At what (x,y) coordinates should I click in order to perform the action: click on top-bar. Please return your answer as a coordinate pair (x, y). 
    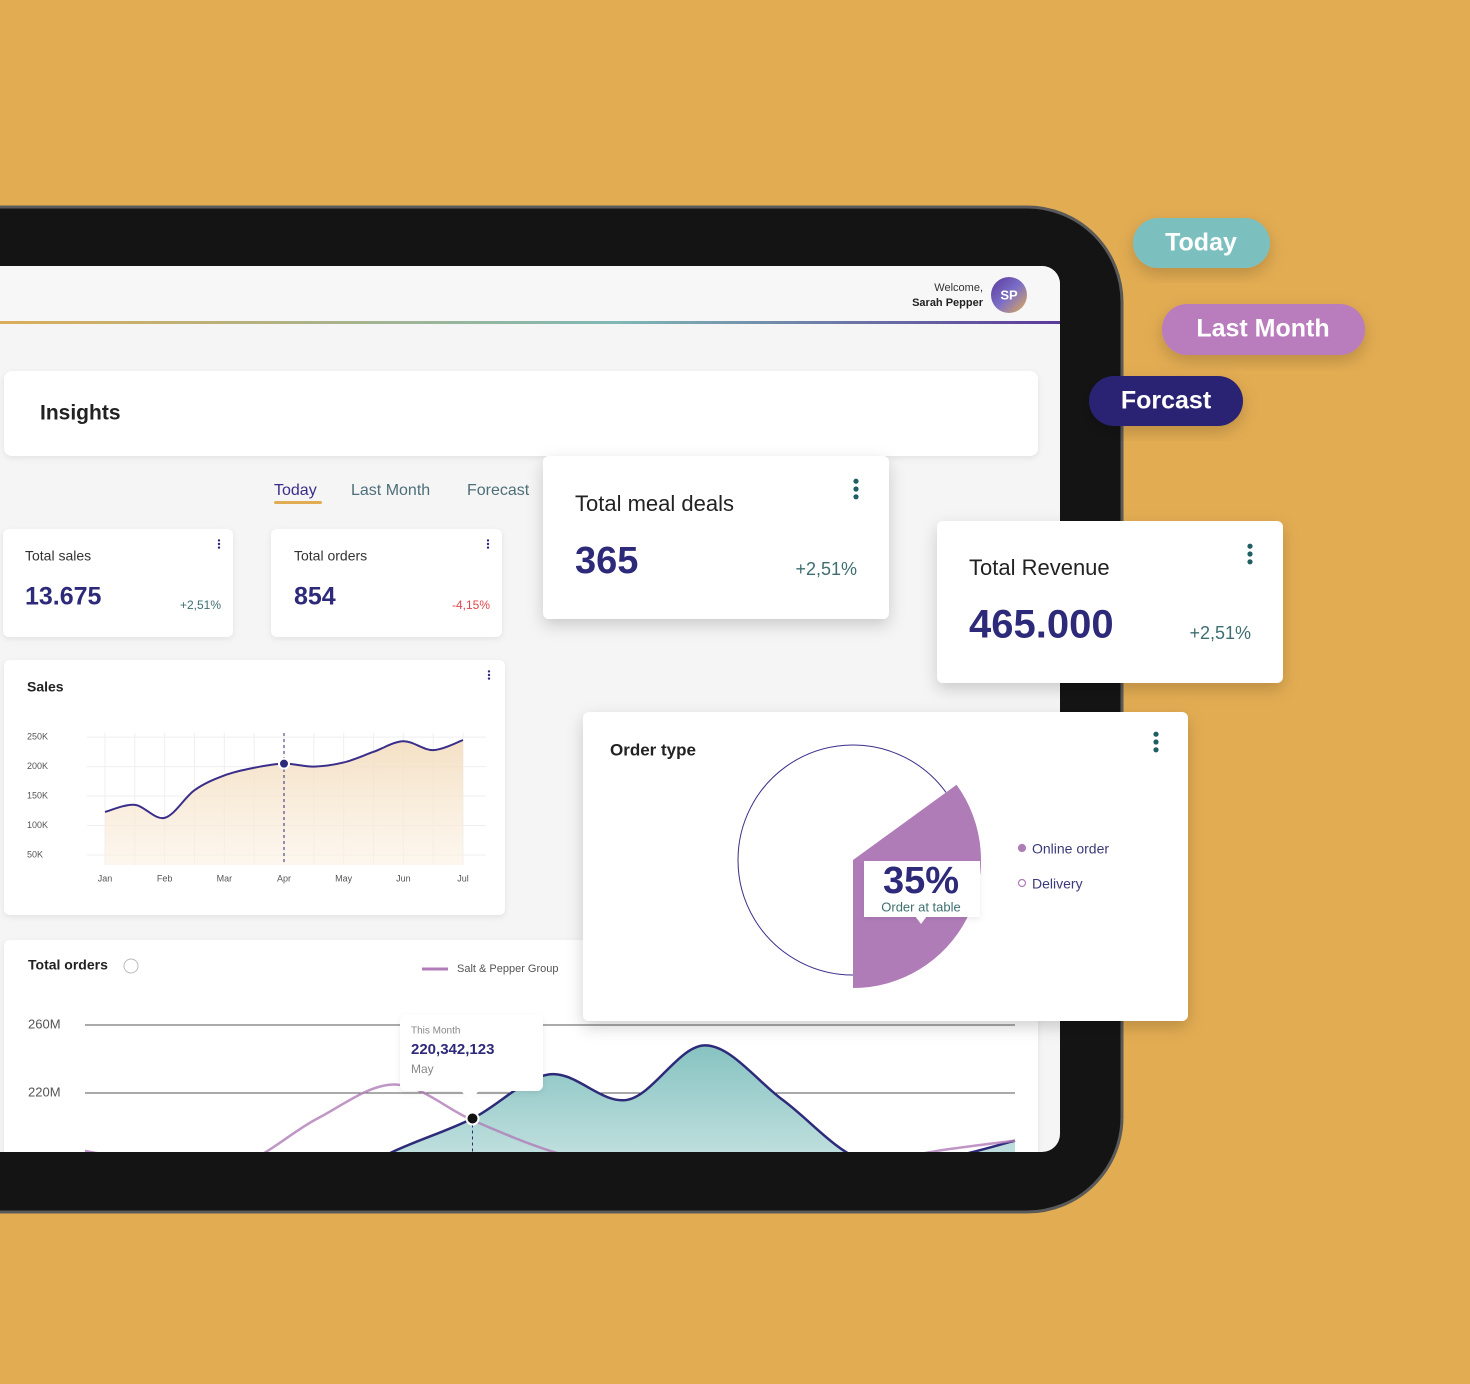
    Looking at the image, I should click on (530, 294).